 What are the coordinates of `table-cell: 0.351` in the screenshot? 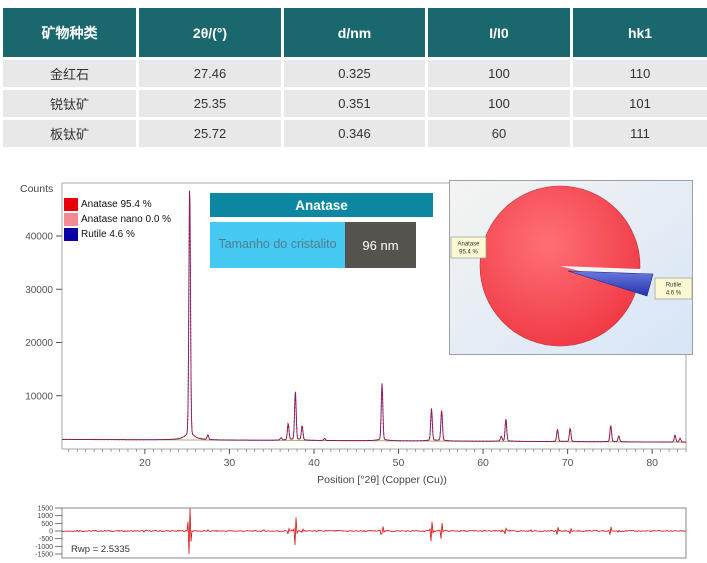 It's located at (354, 103).